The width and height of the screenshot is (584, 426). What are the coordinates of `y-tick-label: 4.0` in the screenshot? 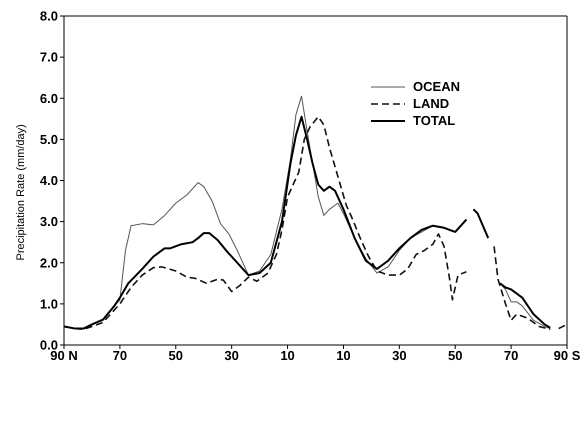 It's located at (49, 180).